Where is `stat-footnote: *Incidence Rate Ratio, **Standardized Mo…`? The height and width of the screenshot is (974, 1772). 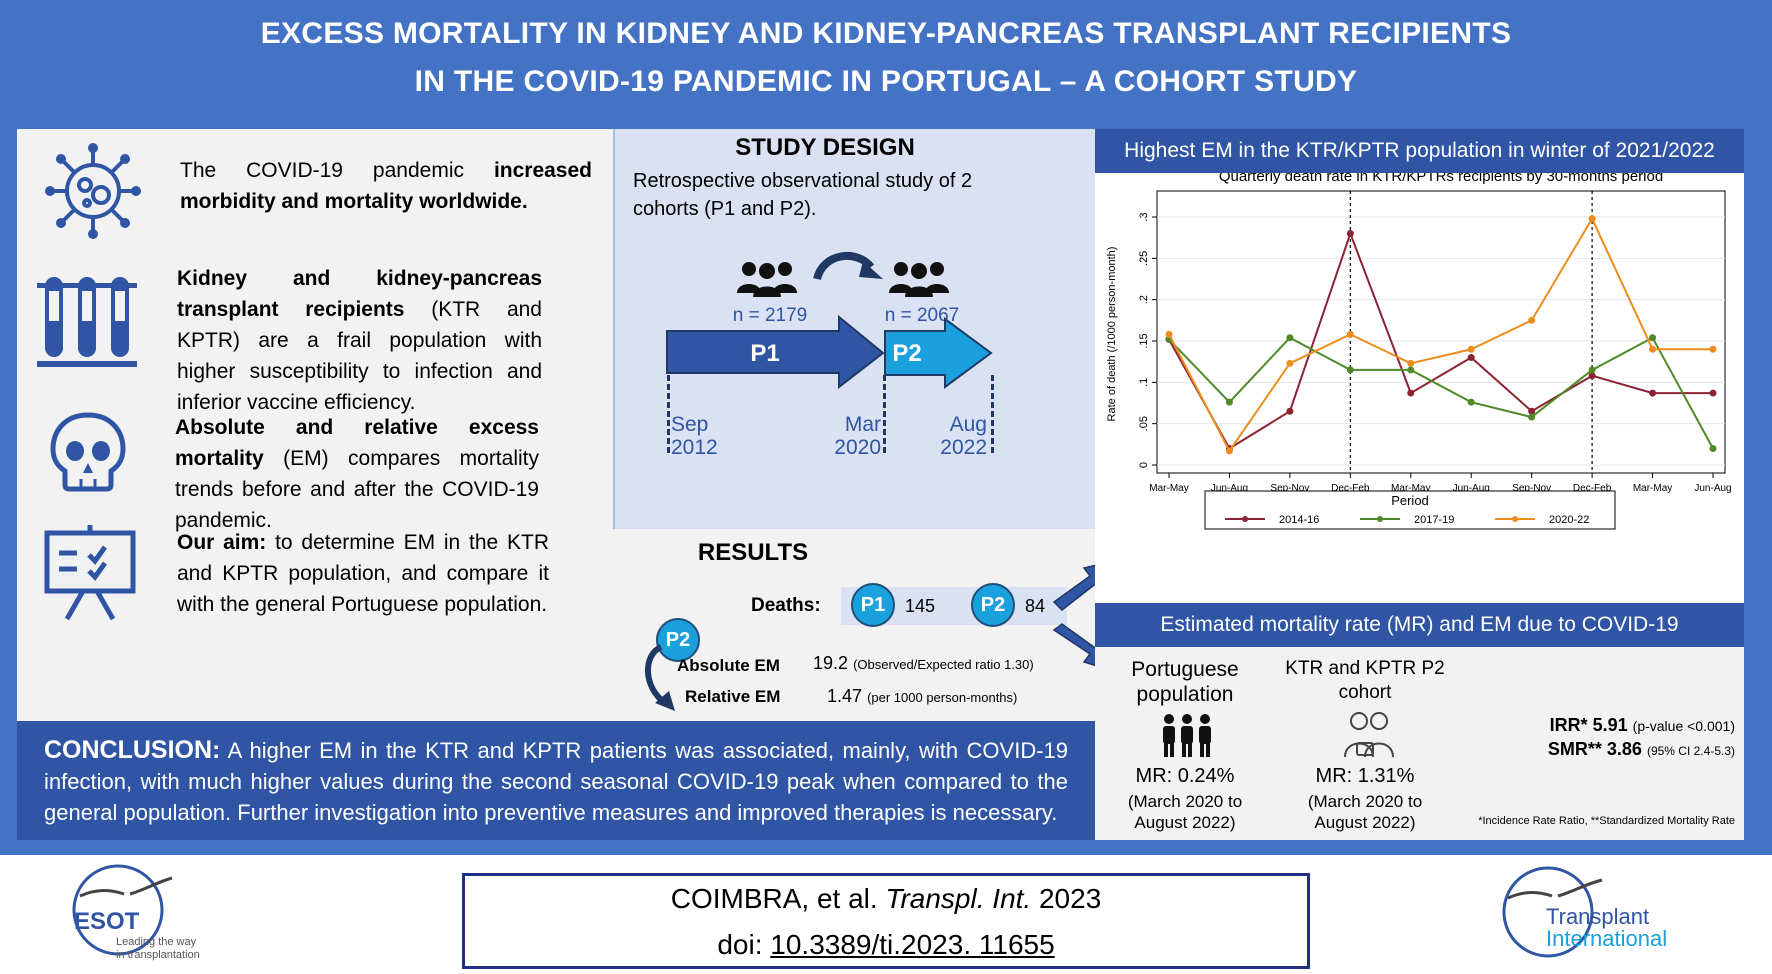
stat-footnote: *Incidence Rate Ratio, **Standardized Mo… is located at coordinates (1606, 821).